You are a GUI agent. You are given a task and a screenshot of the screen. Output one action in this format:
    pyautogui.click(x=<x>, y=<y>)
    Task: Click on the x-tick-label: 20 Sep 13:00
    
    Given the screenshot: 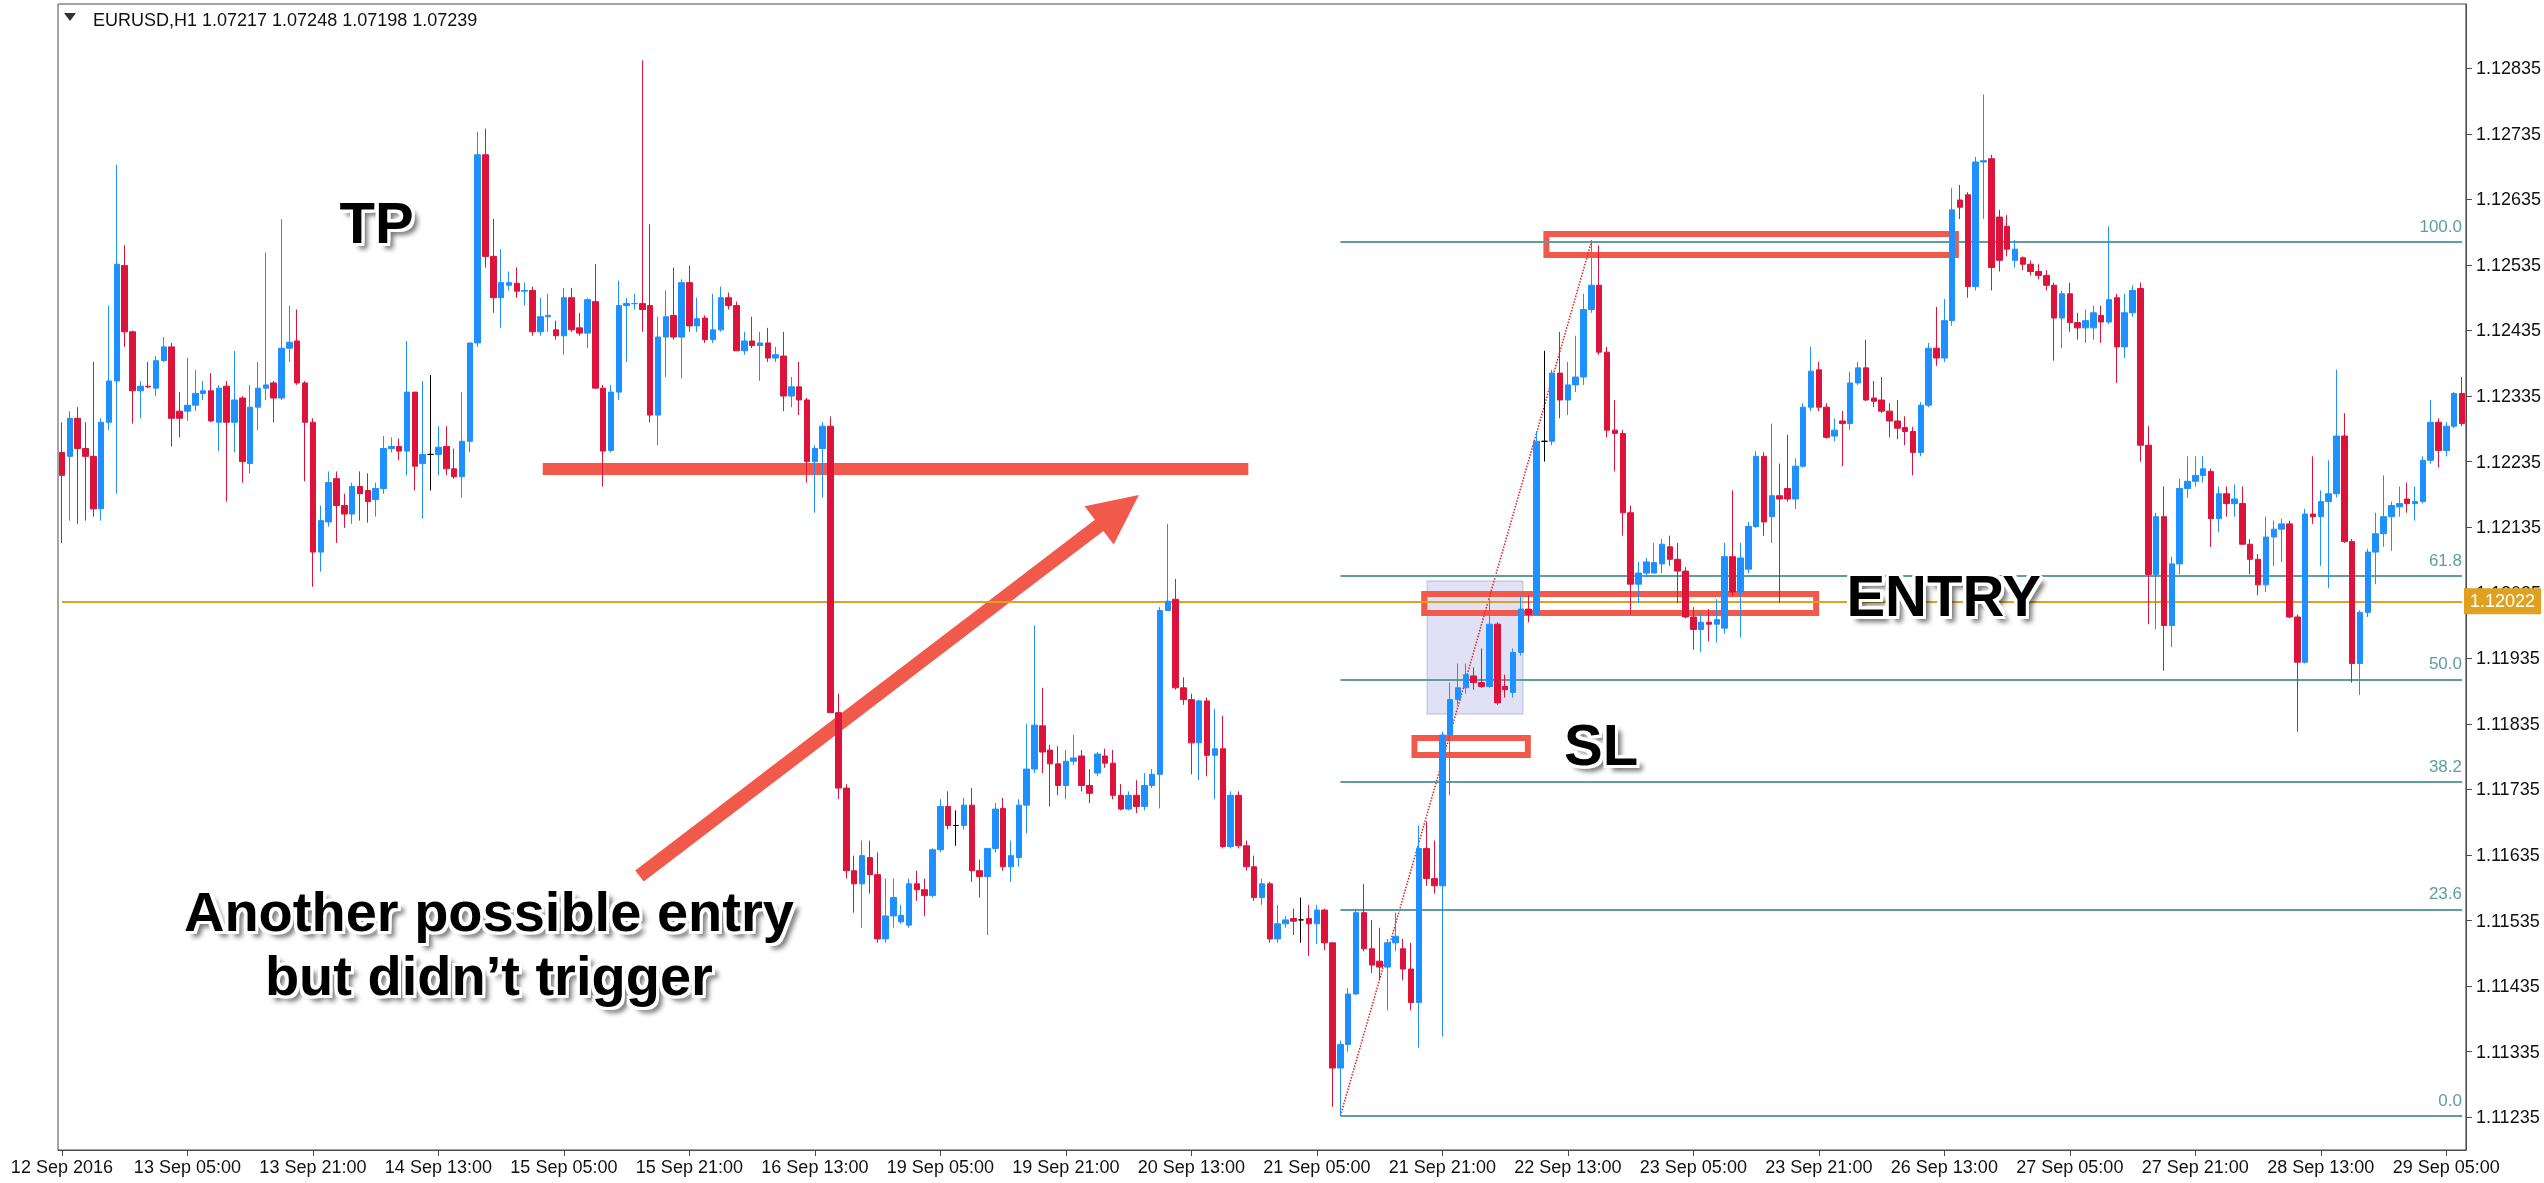 What is the action you would take?
    pyautogui.click(x=1191, y=1167)
    